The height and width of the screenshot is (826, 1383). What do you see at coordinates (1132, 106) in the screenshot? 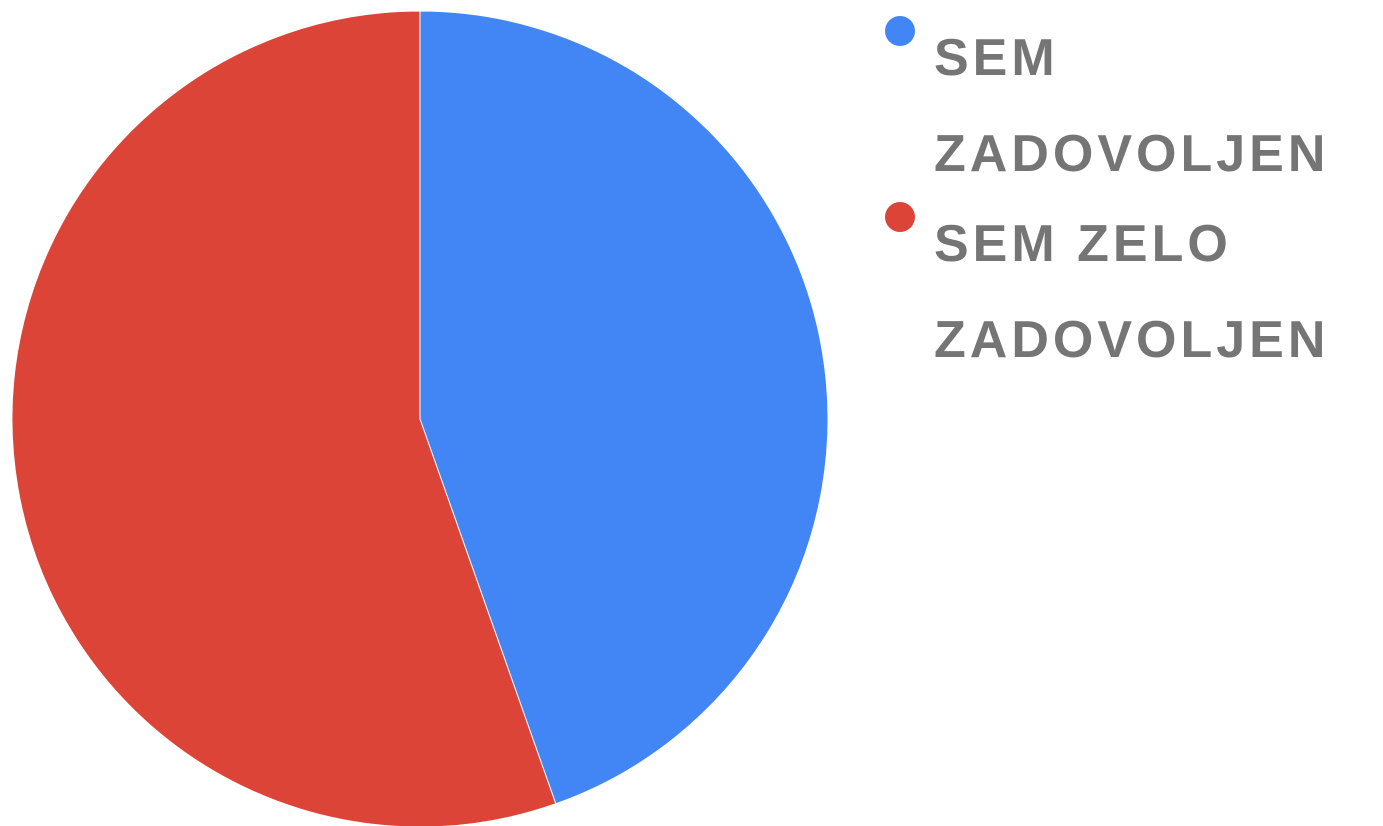
I see `legend-label: SEM ZADOVOLJEN` at bounding box center [1132, 106].